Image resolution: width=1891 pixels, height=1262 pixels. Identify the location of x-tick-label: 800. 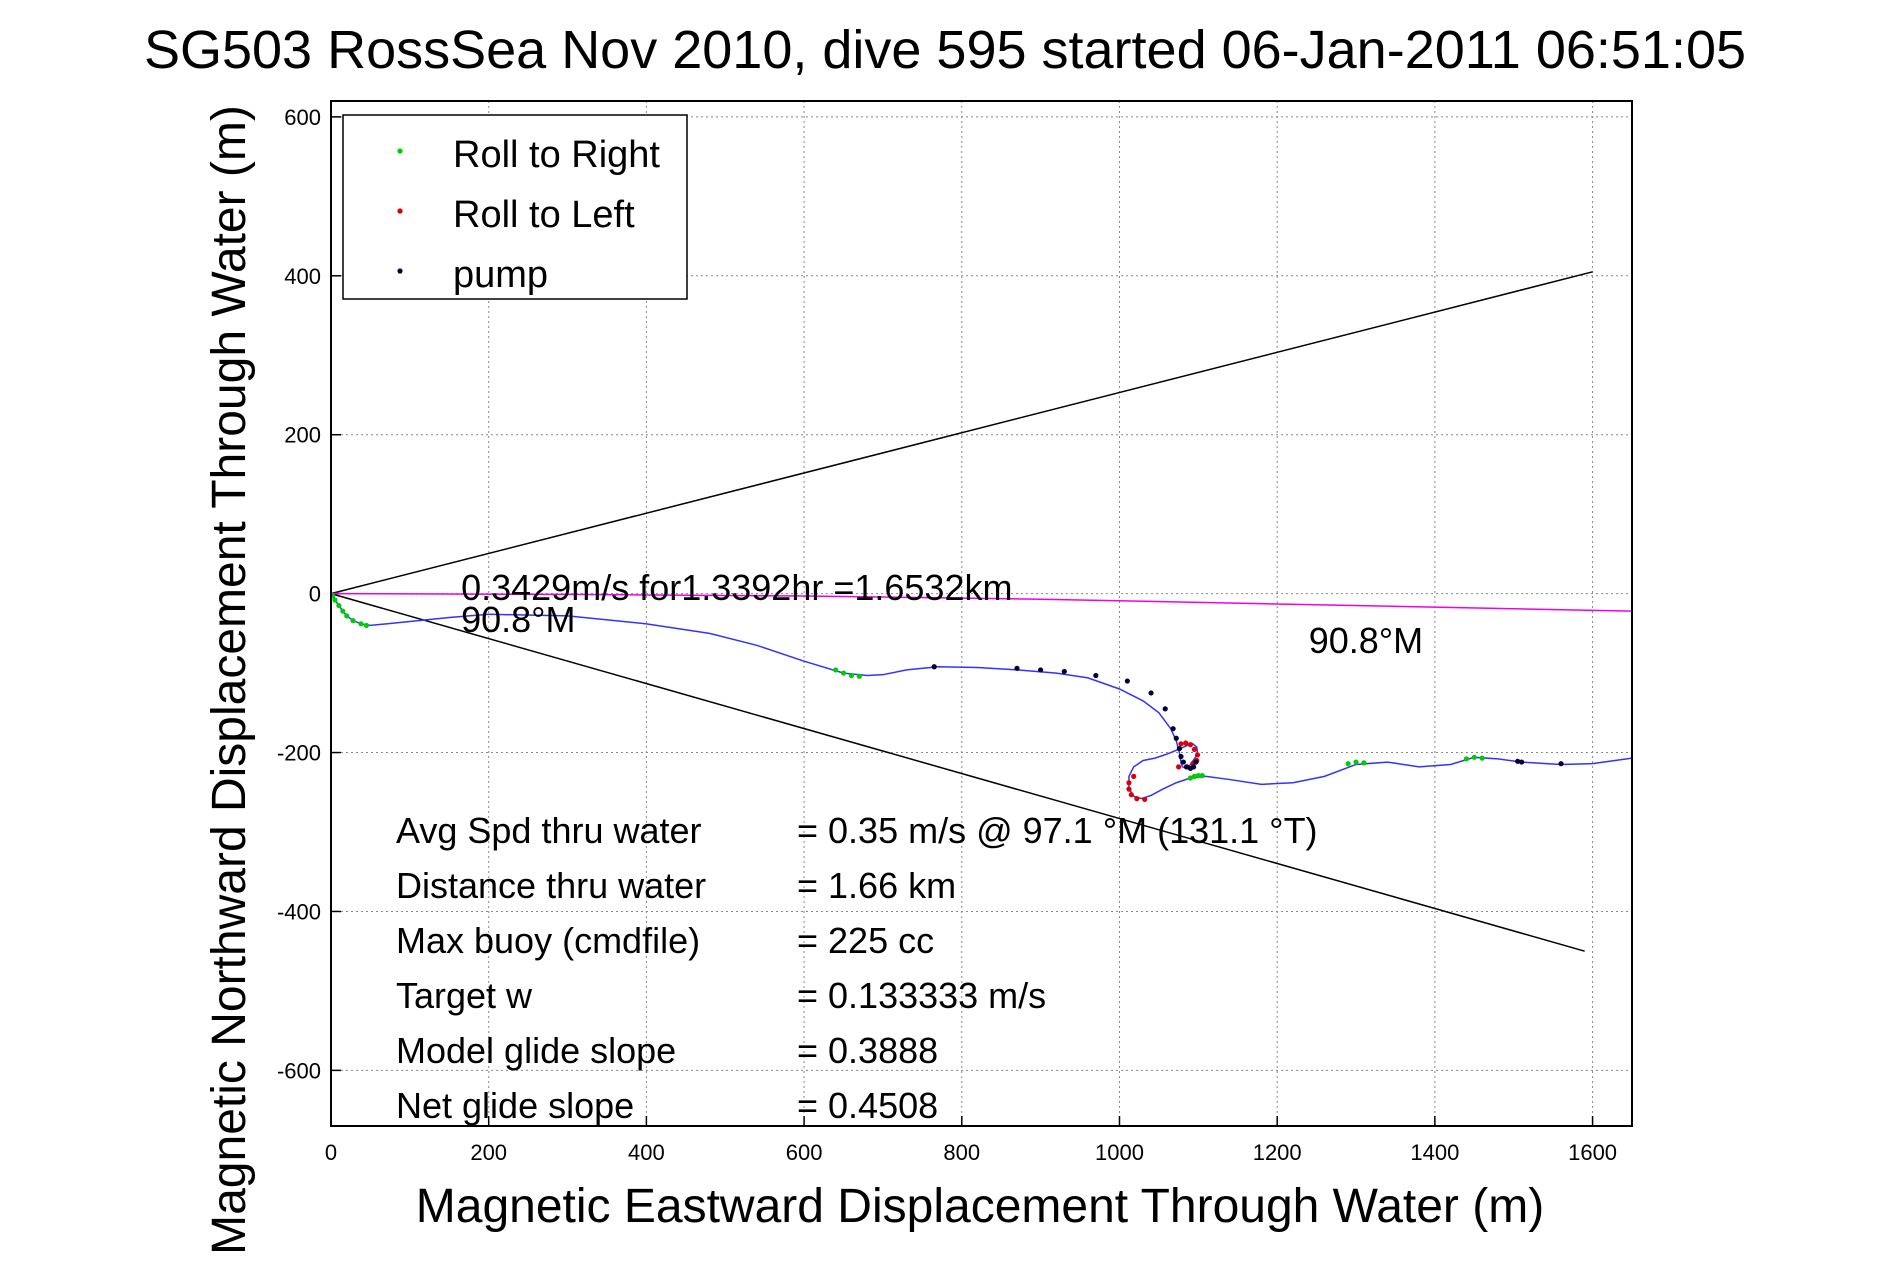
(961, 1152).